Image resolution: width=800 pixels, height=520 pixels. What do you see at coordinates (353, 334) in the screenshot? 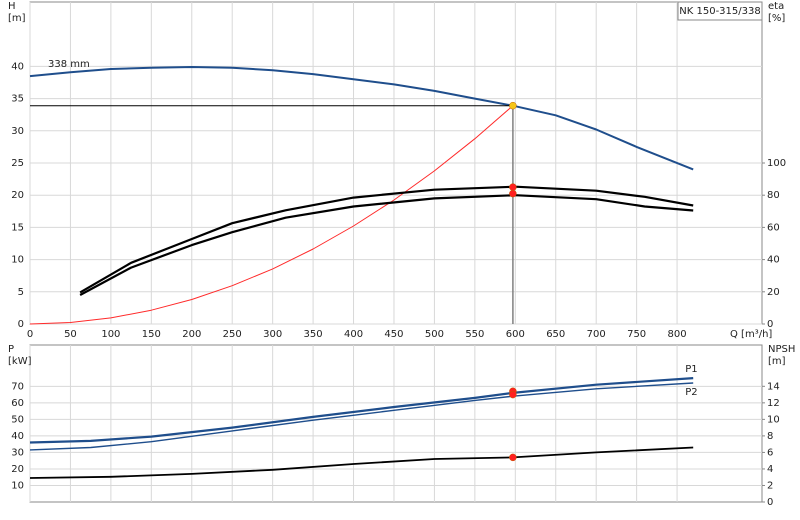
I see `x-tick-label: 400` at bounding box center [353, 334].